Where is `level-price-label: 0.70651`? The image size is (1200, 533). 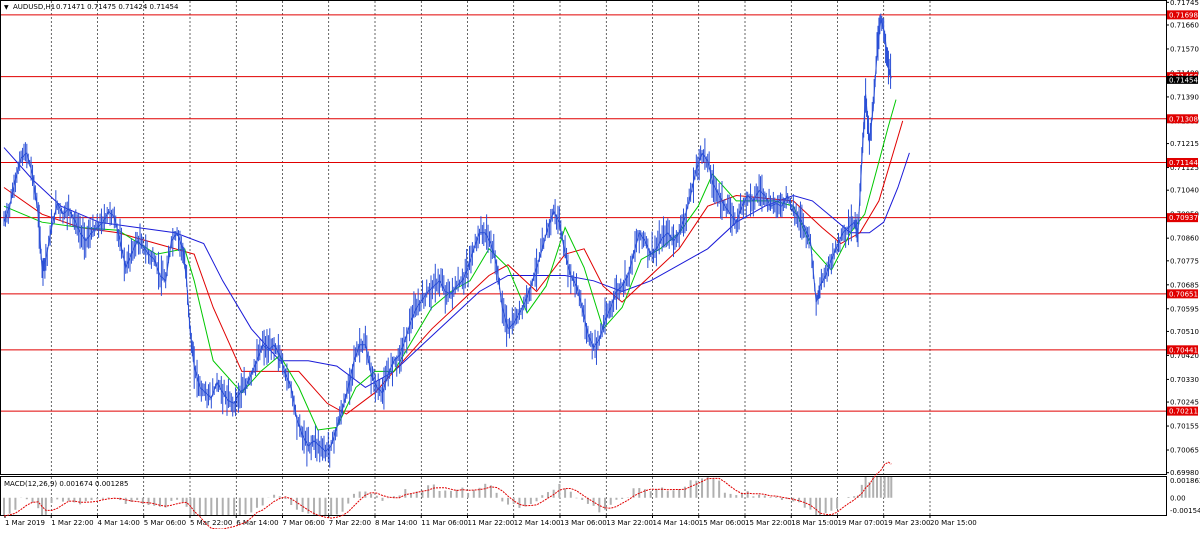
level-price-label: 0.70651 is located at coordinates (1183, 294).